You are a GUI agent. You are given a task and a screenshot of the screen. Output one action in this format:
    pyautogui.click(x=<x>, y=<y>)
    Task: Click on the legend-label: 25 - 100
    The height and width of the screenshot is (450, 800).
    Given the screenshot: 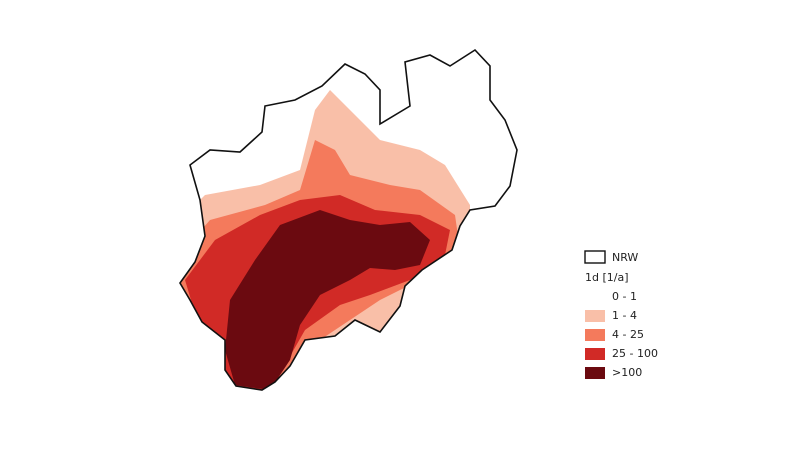 What is the action you would take?
    pyautogui.click(x=635, y=353)
    